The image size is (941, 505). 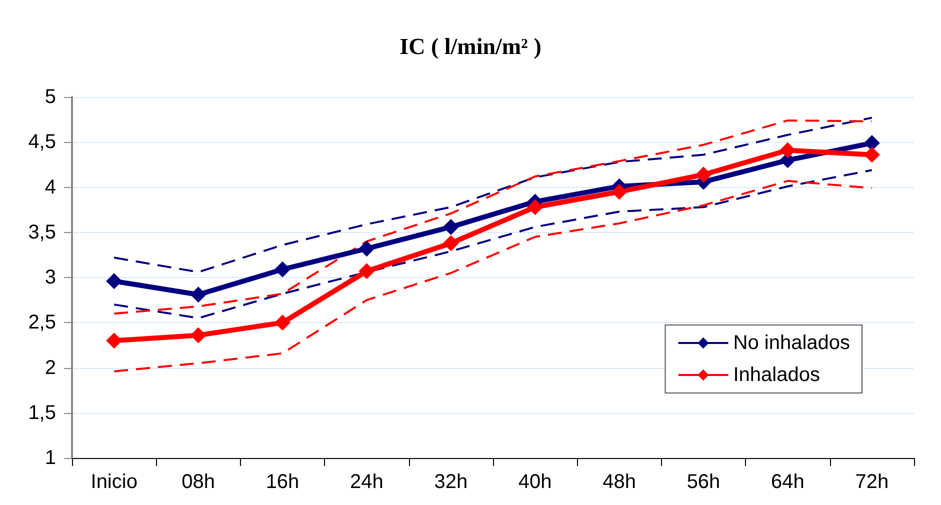 I want to click on x-tick-label: 16h, so click(x=283, y=482).